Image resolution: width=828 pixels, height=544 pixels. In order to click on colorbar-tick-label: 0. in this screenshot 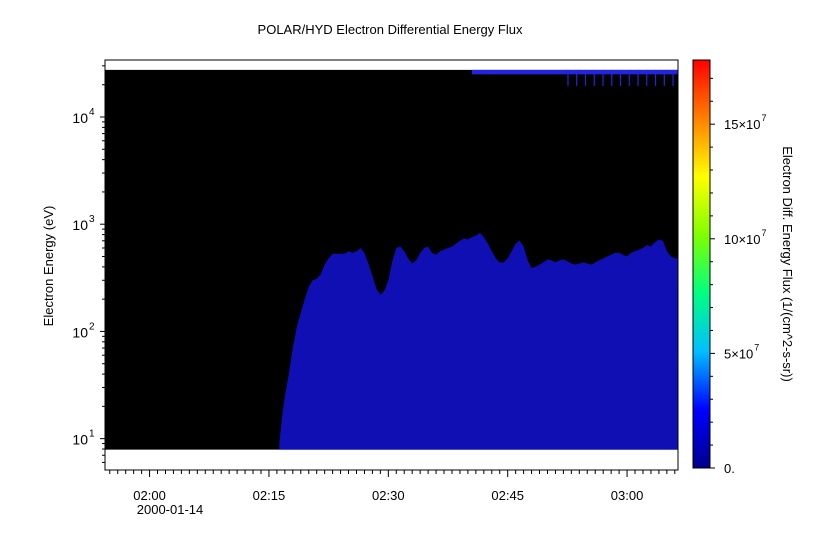, I will do `click(729, 468)`.